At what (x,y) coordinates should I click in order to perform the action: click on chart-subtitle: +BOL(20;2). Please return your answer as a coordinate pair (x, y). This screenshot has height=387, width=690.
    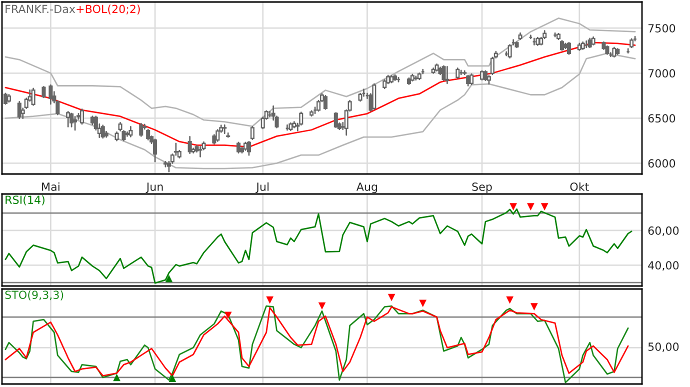
    Looking at the image, I should click on (108, 9).